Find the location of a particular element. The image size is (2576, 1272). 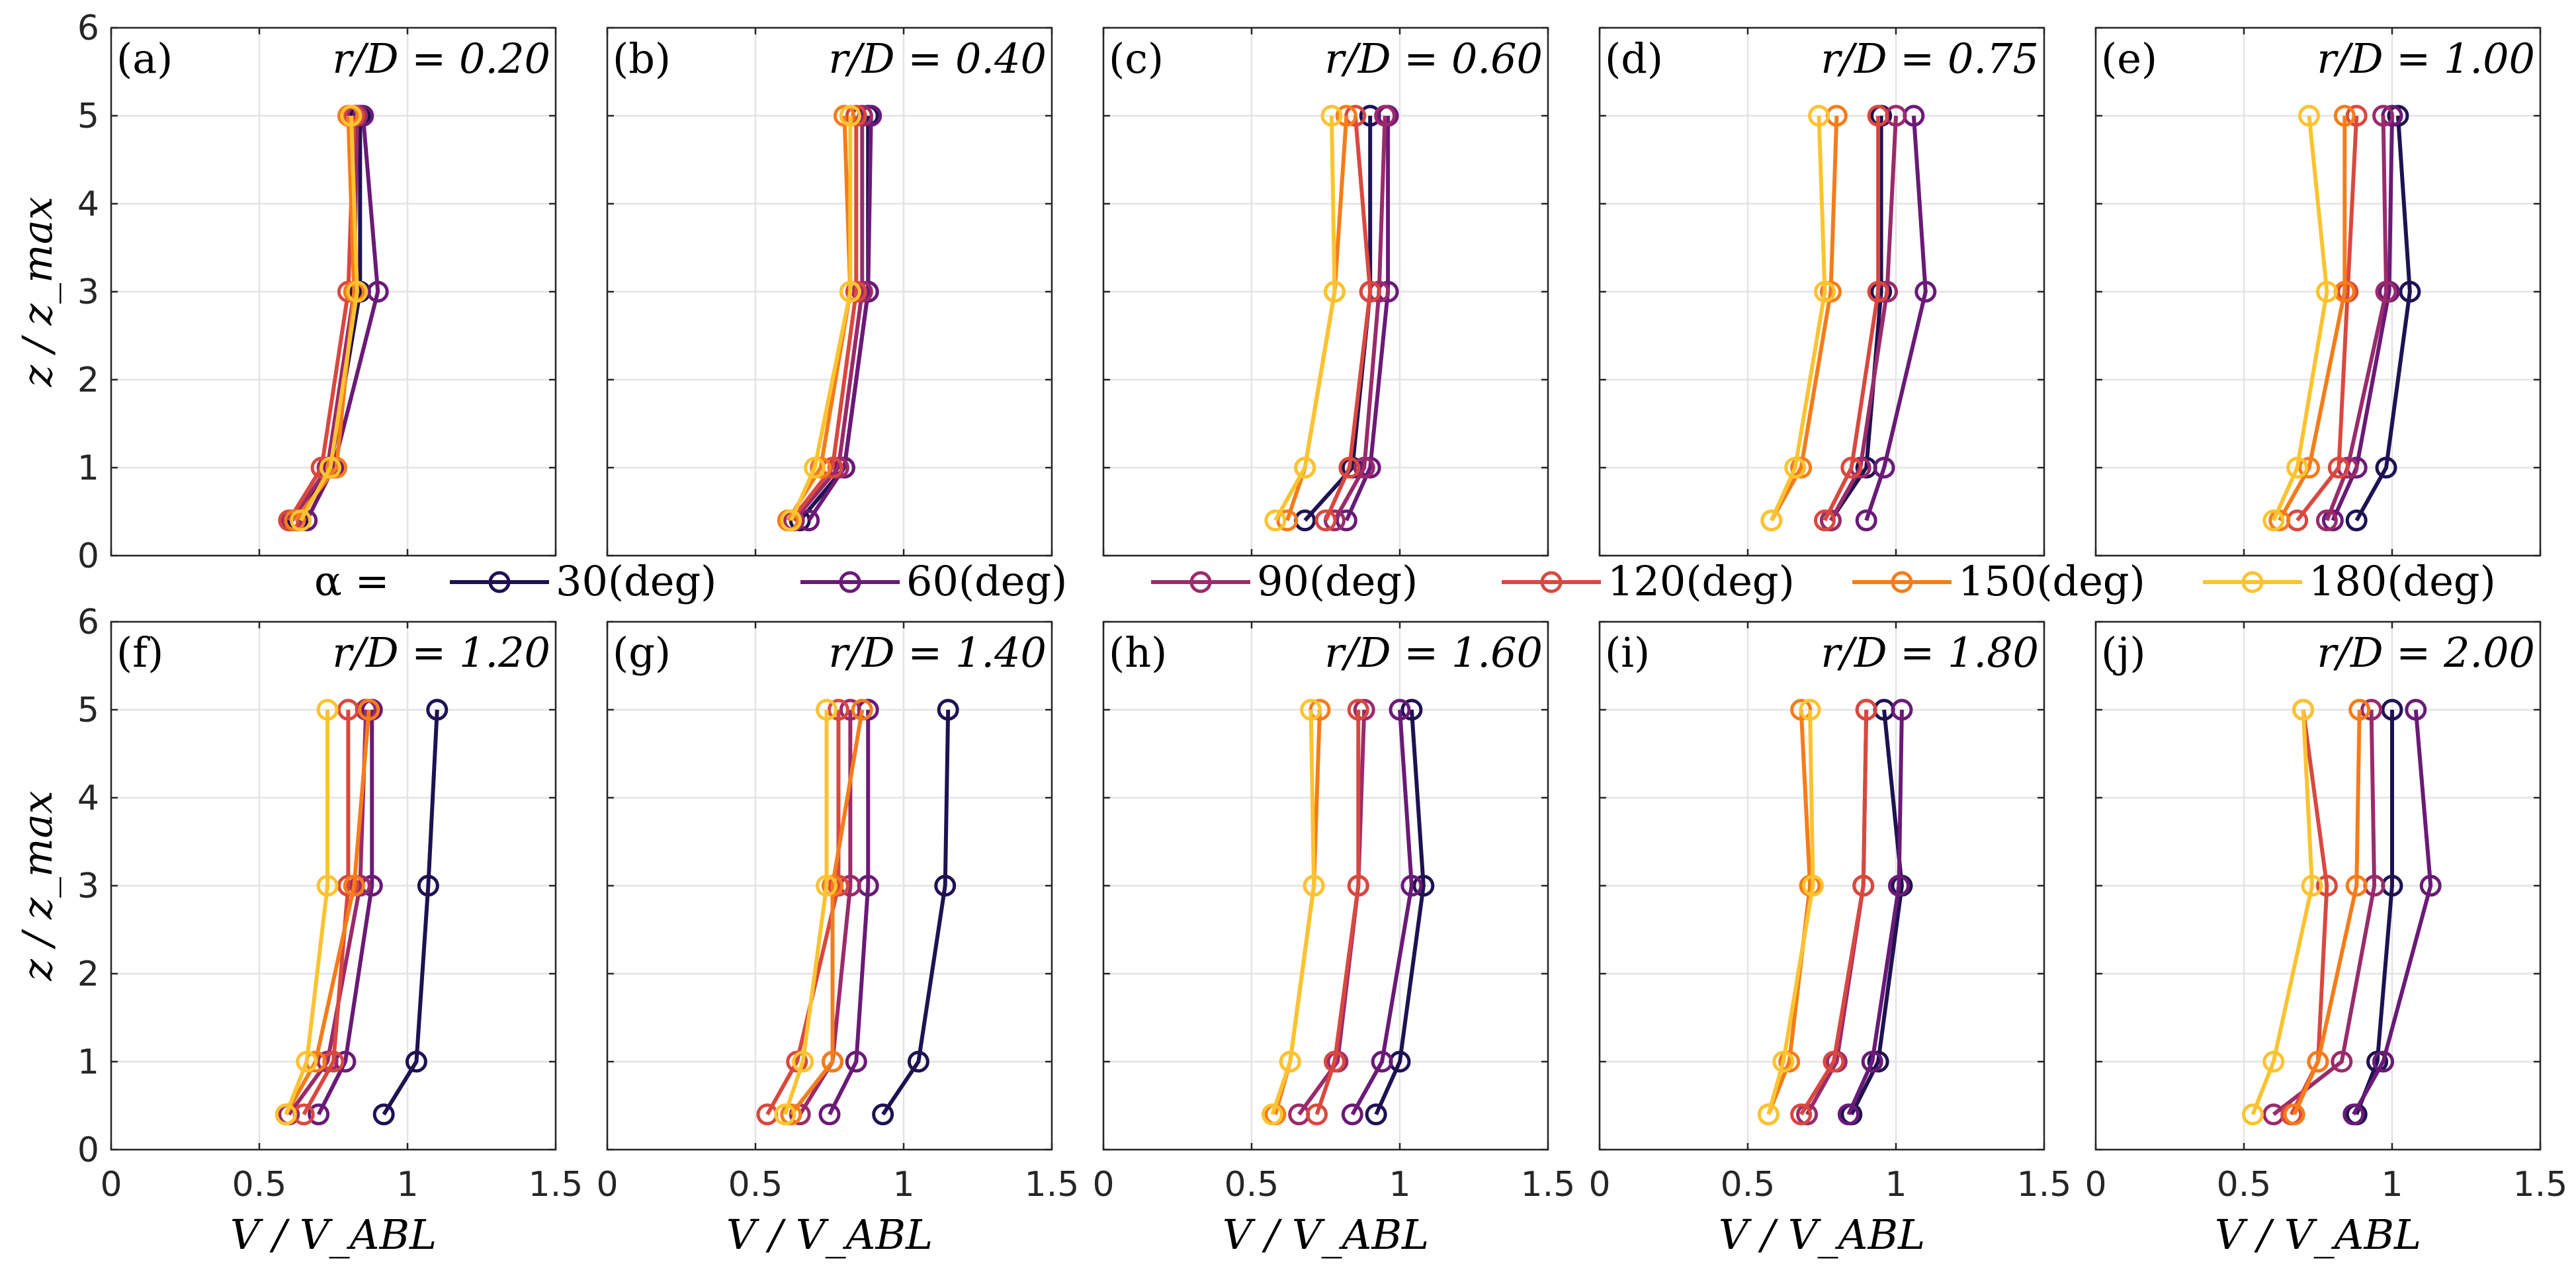

panel-label: (f) is located at coordinates (139, 652).